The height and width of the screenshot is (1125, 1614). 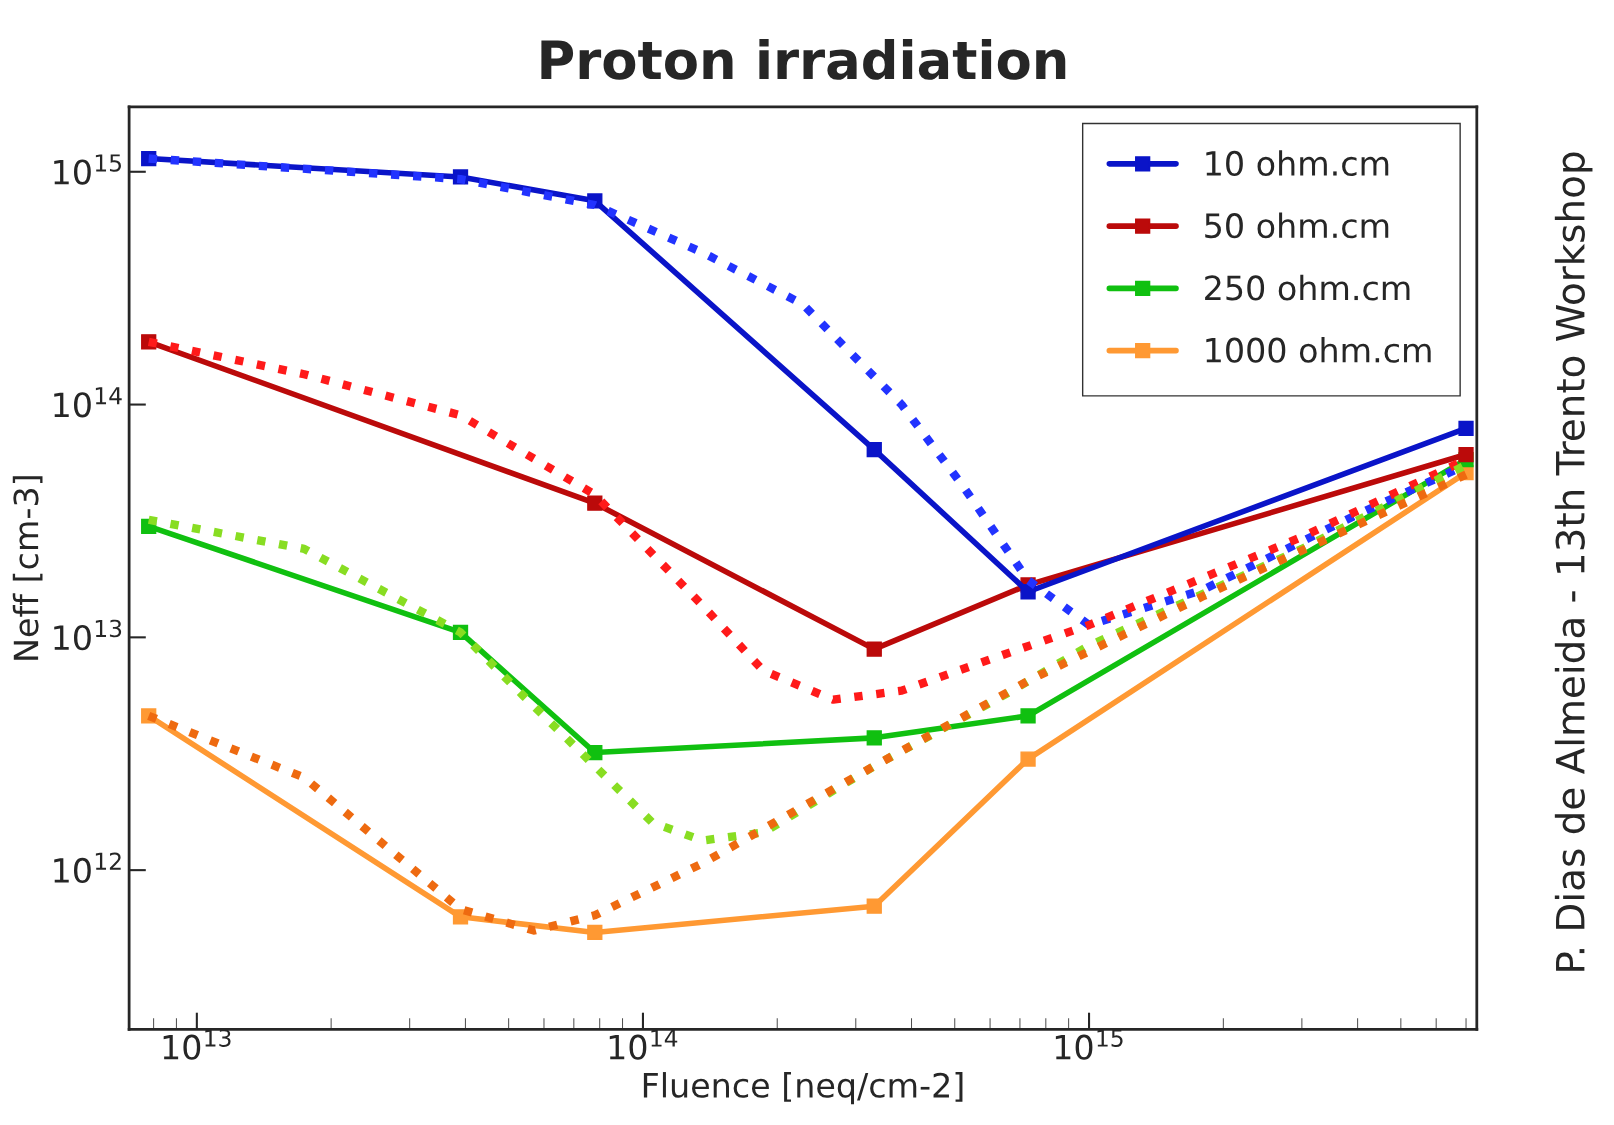 I want to click on legend-label: 250 ohm.cm, so click(x=1307, y=287).